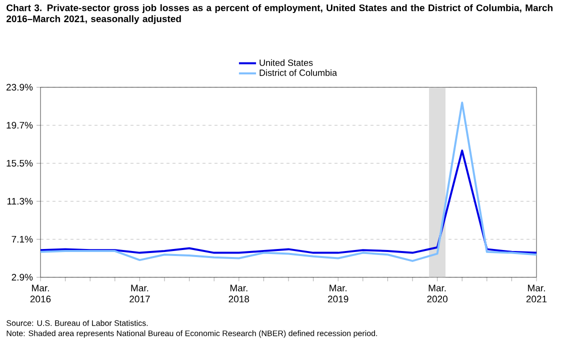 Image resolution: width=570 pixels, height=346 pixels. I want to click on y-tick-label: 2.9%, so click(22, 277).